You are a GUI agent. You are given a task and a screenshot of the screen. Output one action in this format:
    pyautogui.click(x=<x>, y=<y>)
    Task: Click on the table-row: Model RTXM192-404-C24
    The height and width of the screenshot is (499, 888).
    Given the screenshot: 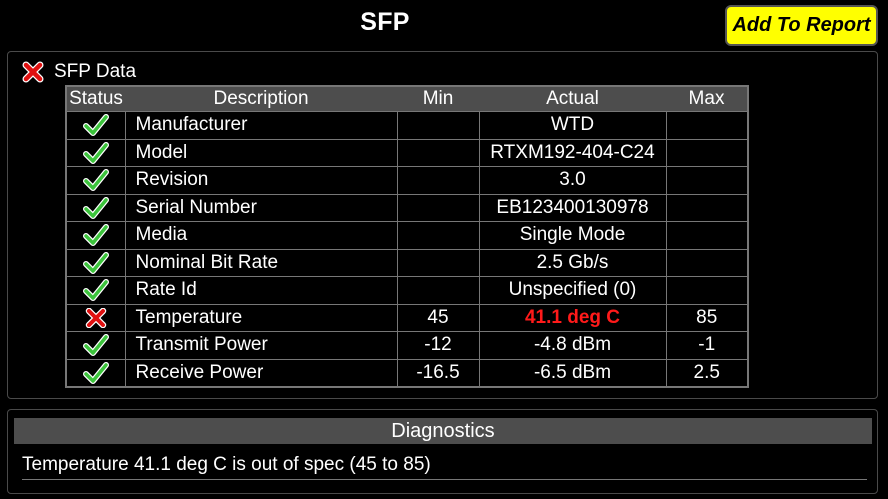 What is the action you would take?
    pyautogui.click(x=407, y=152)
    